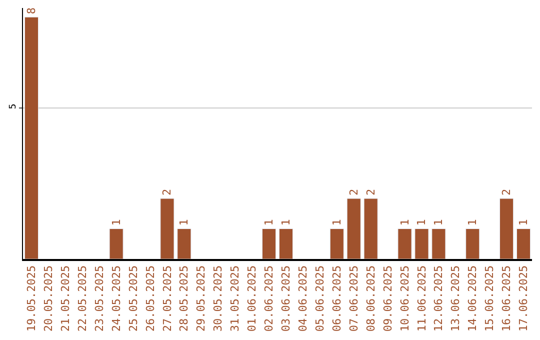  I want to click on x-tick-label: 07.06.2025, so click(353, 298).